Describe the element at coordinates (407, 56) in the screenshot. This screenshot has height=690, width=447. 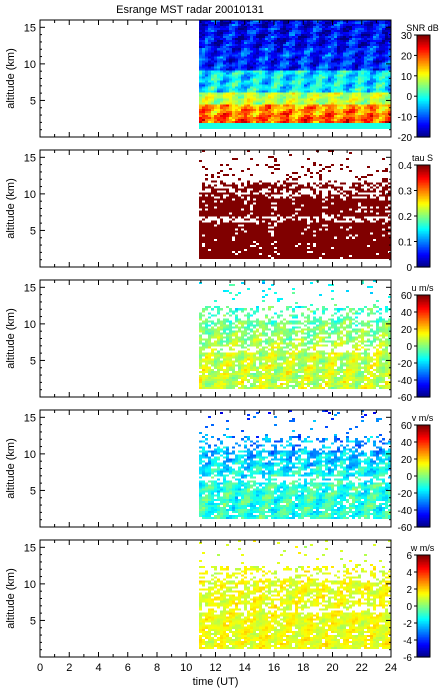
I see `colorbar-tick-label: 20` at that location.